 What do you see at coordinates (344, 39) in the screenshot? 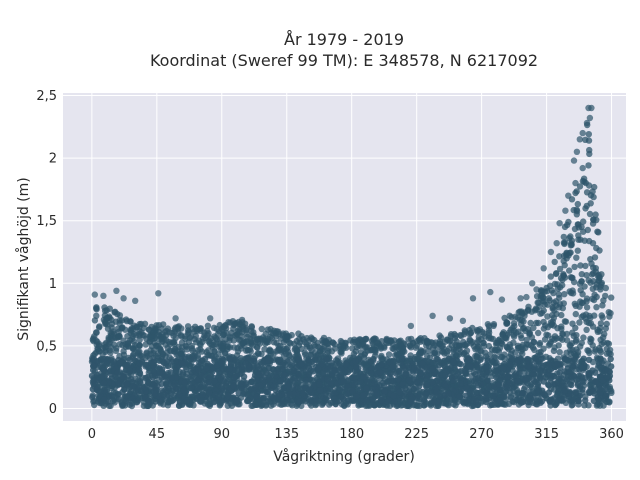
I see `chart-title-line1: År 1979 - 2019` at bounding box center [344, 39].